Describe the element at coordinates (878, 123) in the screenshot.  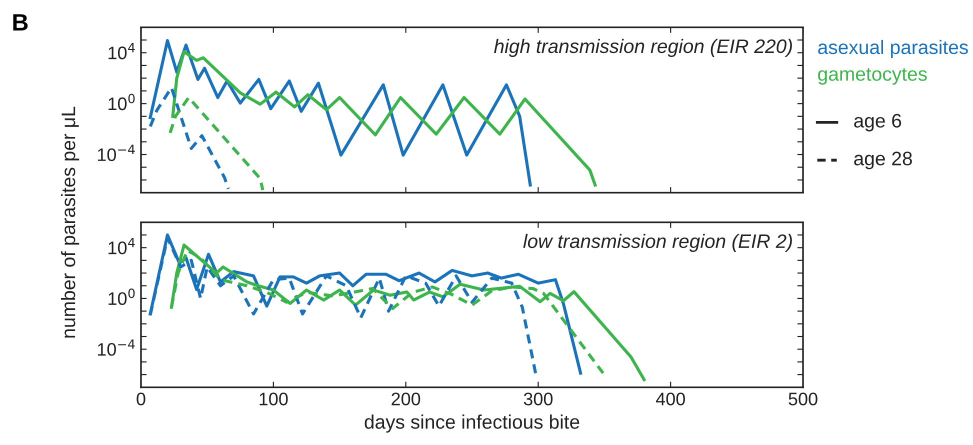
I see `text: age 6` at that location.